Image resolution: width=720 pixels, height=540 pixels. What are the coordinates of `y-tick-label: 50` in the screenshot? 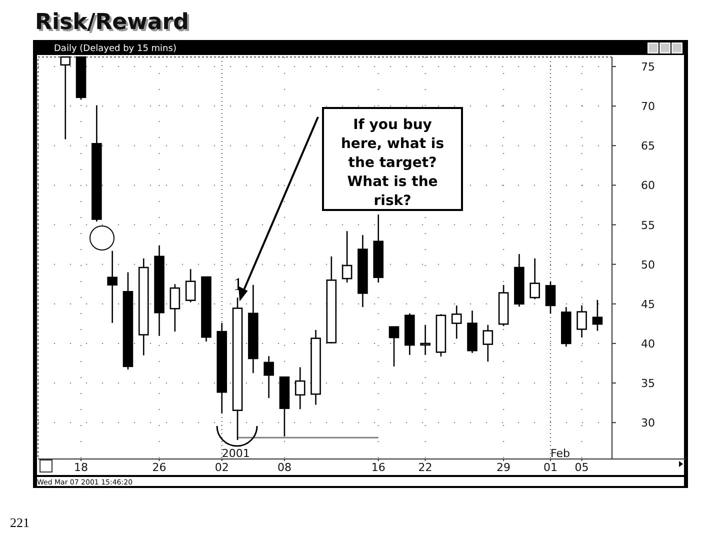 It's located at (648, 265).